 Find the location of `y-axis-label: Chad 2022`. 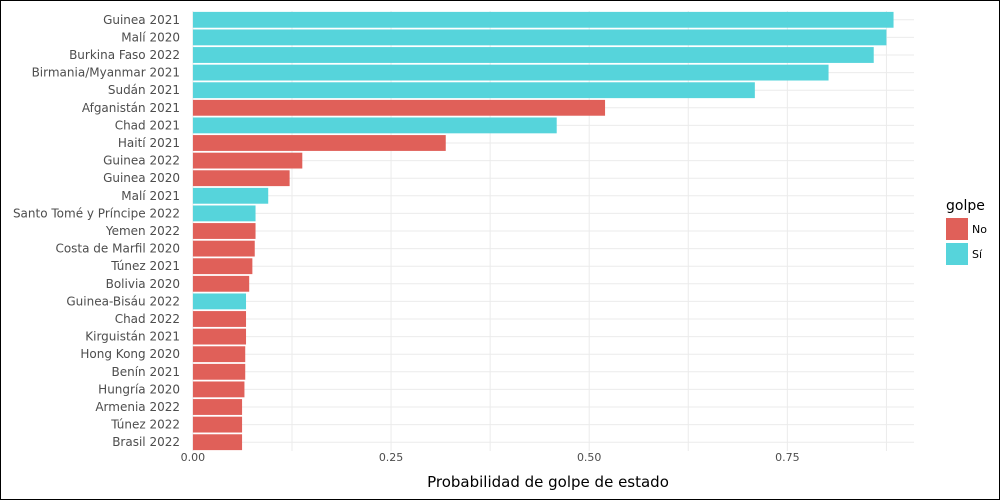

y-axis-label: Chad 2022 is located at coordinates (147, 319).